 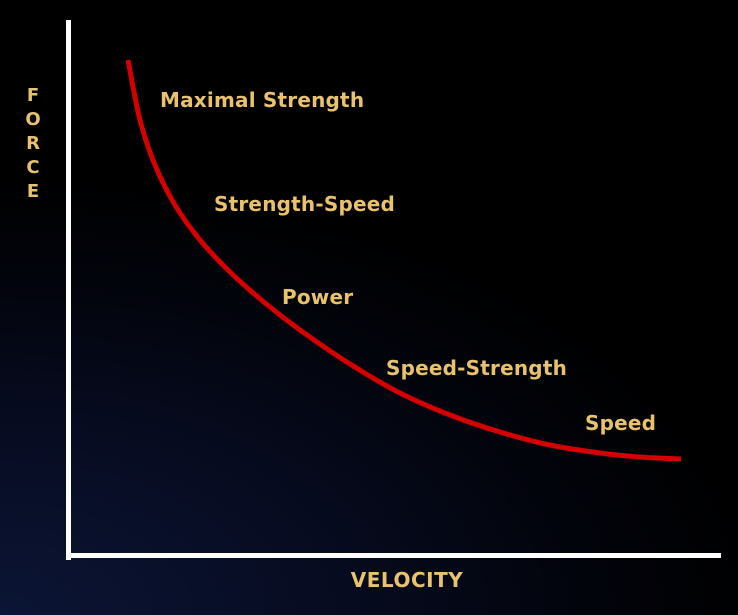 I want to click on y-axis-label-letter: E, so click(x=33, y=191).